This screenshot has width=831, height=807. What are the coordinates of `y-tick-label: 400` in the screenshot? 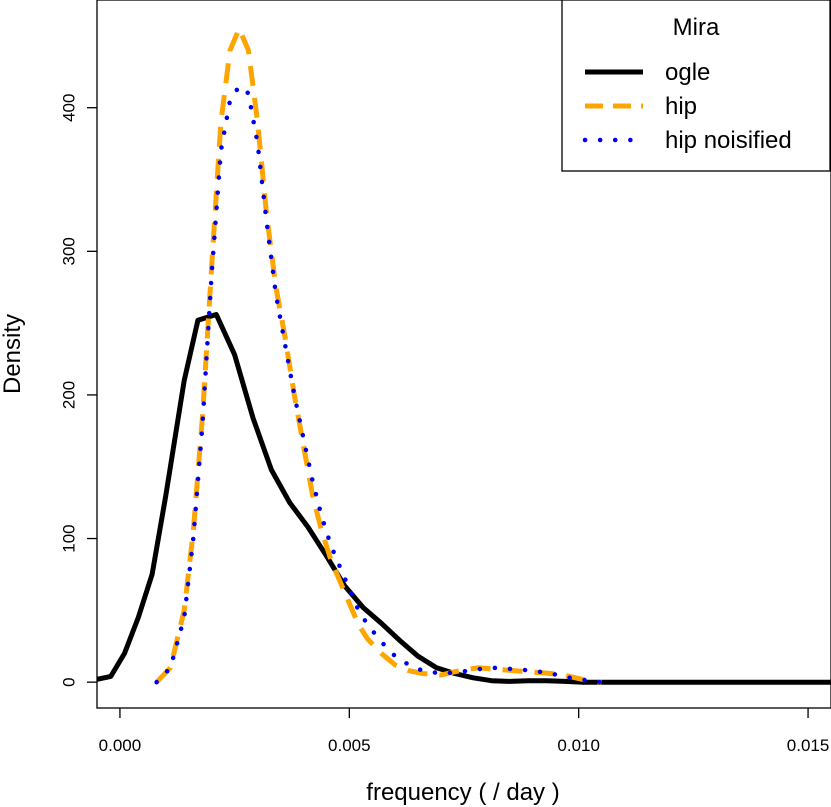 It's located at (68, 108).